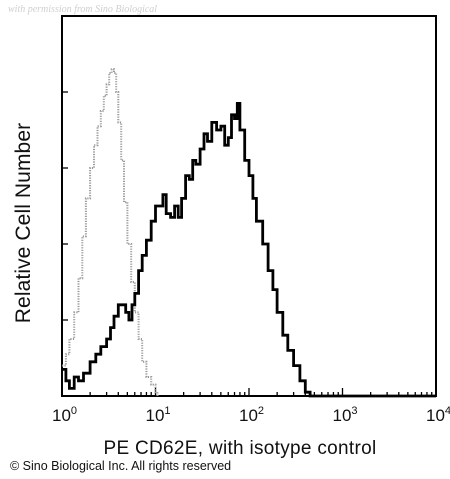 The image size is (450, 479). Describe the element at coordinates (158, 415) in the screenshot. I see `x-tick-label: 10¹` at that location.